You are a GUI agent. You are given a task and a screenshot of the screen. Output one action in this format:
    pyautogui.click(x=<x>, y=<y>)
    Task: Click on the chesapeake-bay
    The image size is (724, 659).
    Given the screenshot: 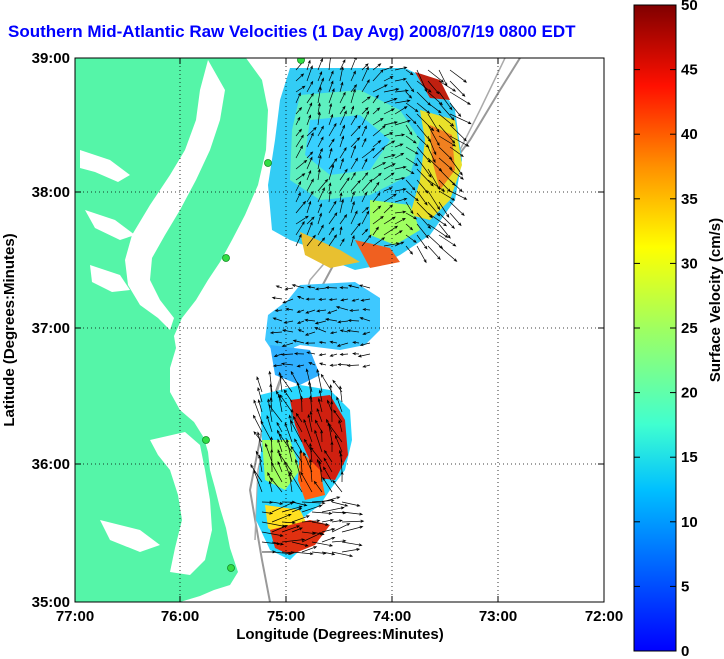 What is the action you would take?
    pyautogui.click(x=175, y=195)
    